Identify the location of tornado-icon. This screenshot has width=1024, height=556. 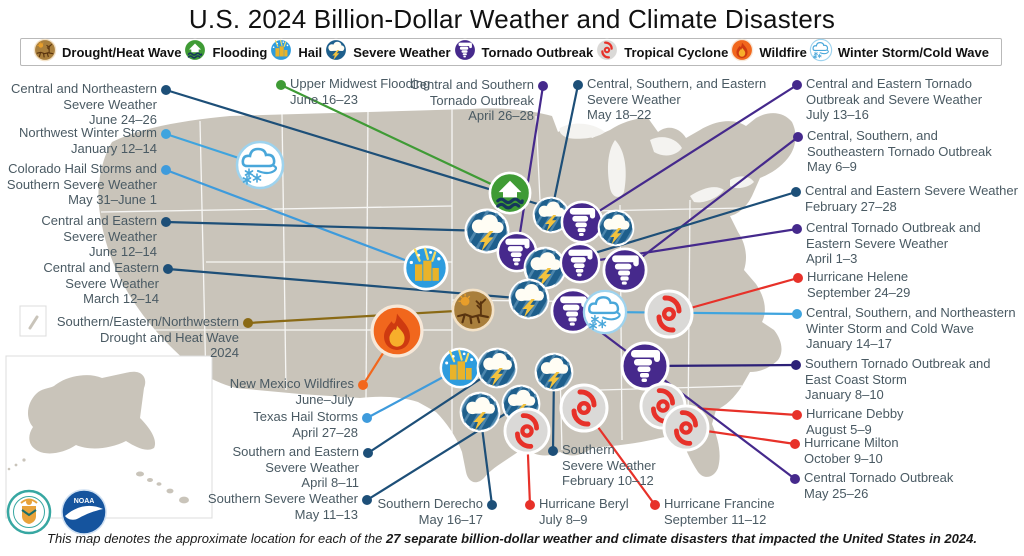
(465, 52).